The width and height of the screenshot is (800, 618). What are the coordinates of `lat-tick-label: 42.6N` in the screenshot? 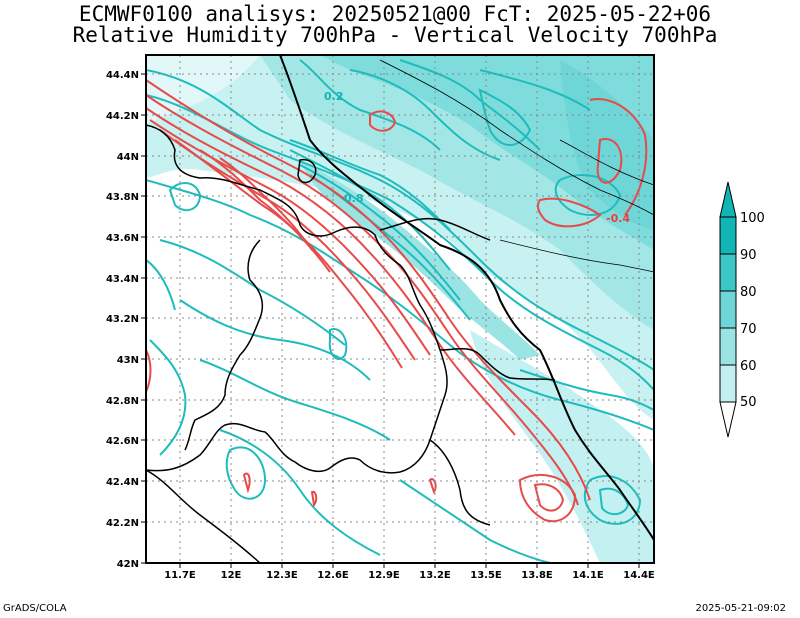 It's located at (122, 441).